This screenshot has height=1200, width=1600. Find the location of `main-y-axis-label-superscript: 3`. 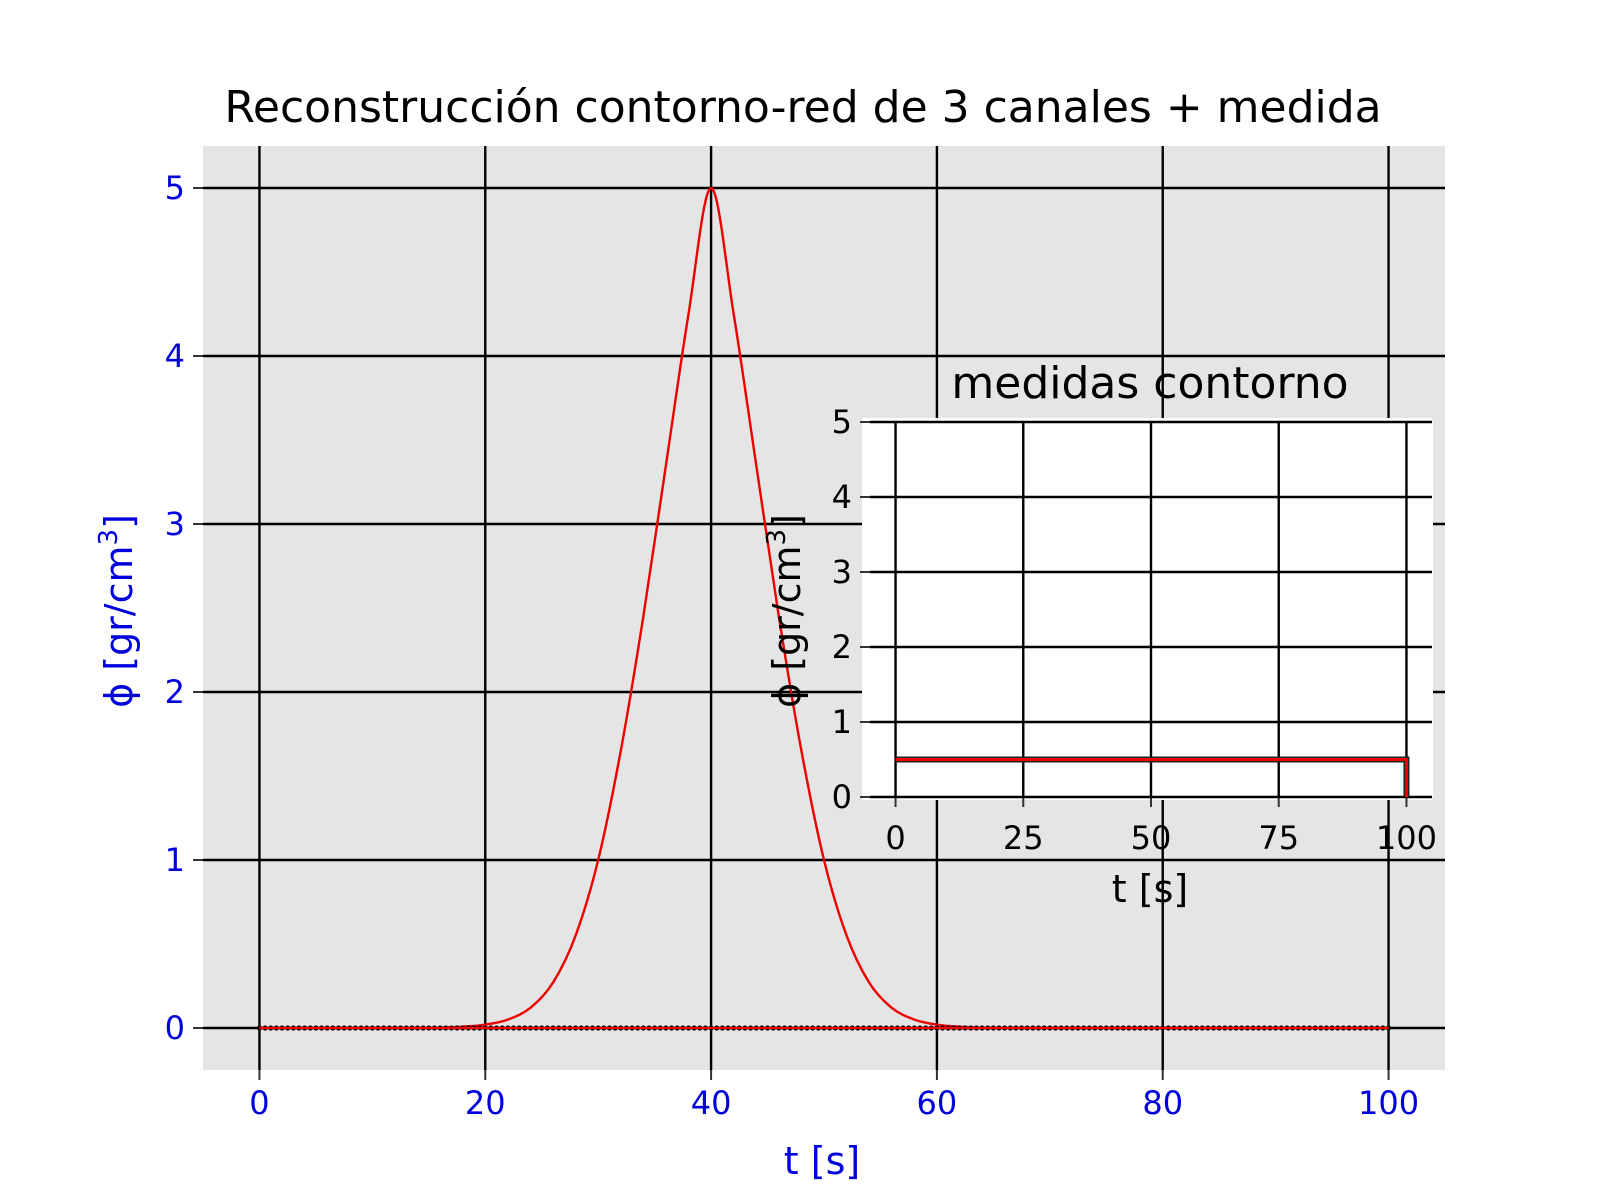

main-y-axis-label-superscript: 3 is located at coordinates (109, 537).